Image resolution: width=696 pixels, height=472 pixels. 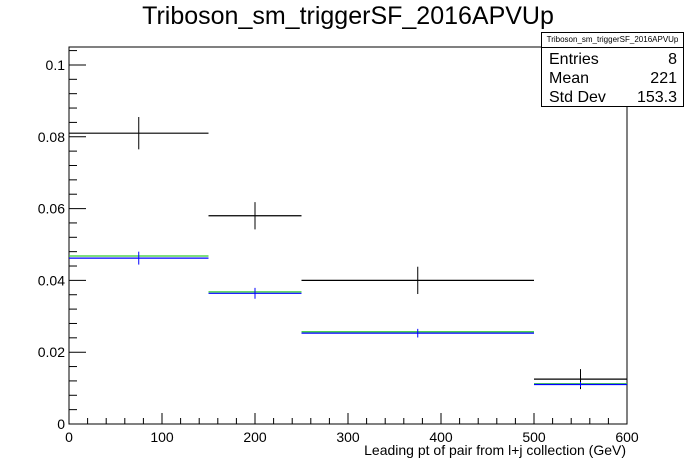 I want to click on stats-mean-label: Mean, so click(x=569, y=78).